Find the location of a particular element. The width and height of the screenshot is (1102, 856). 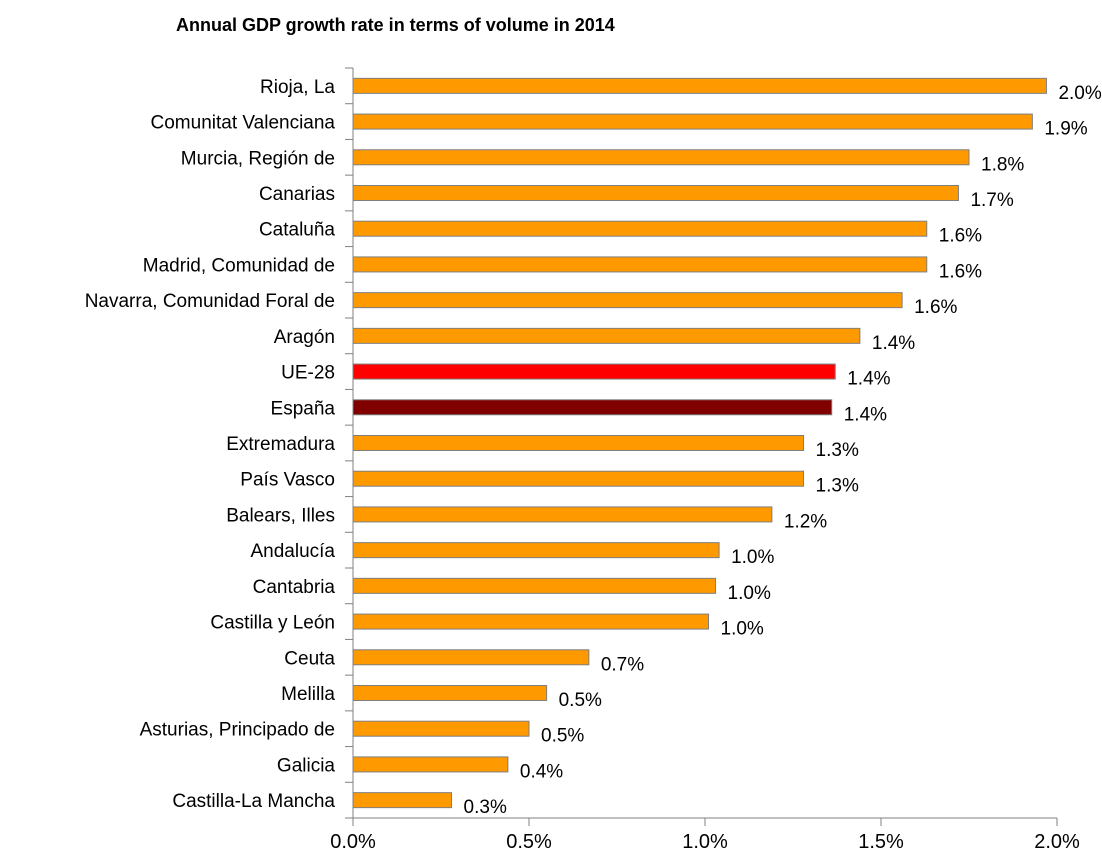

x-tick-label: 1.0% is located at coordinates (705, 842).